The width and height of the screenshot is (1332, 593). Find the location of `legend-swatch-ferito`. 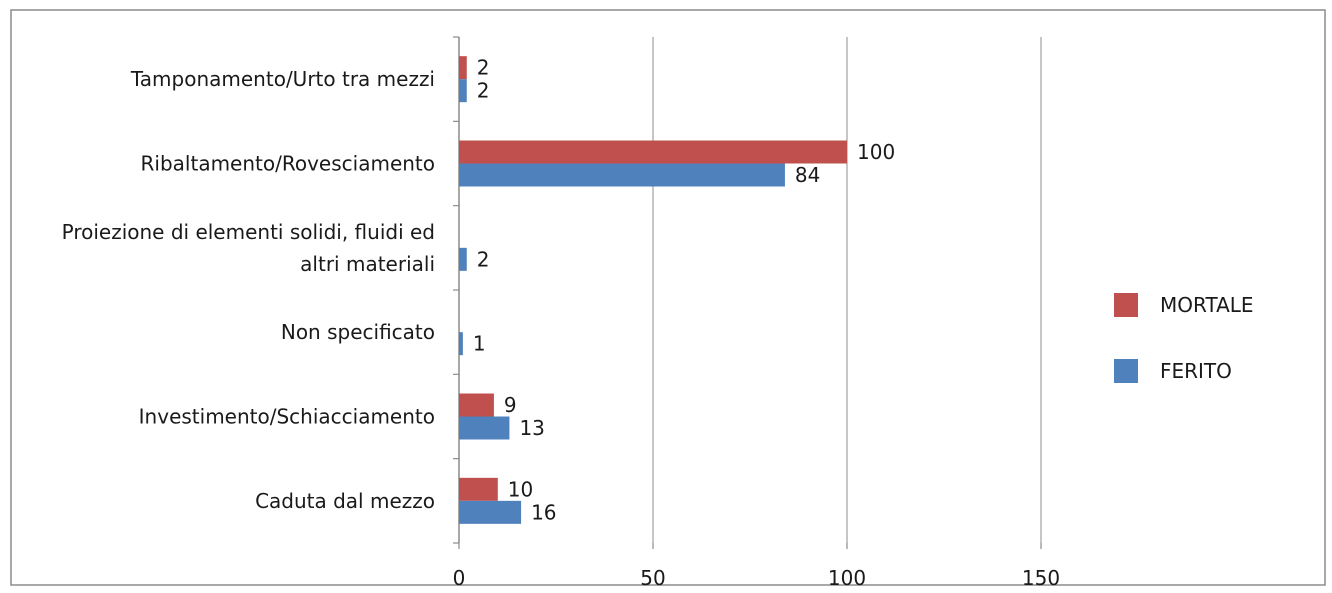

legend-swatch-ferito is located at coordinates (1126, 371).